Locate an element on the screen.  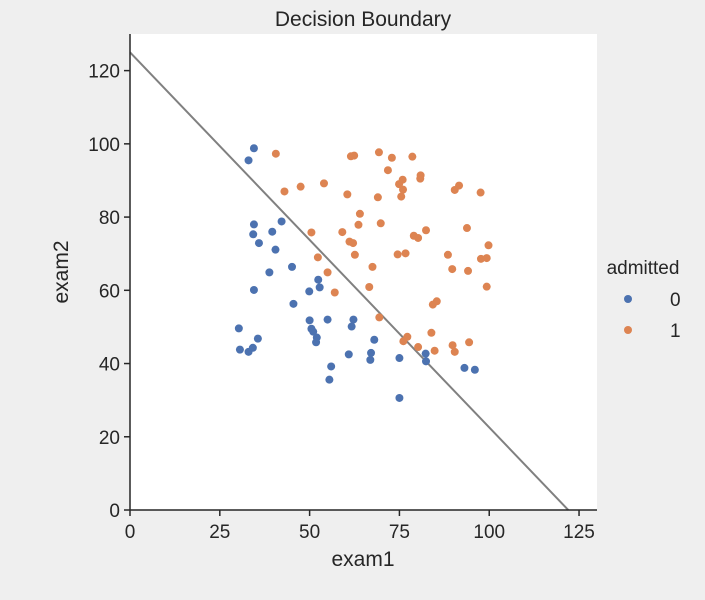
legend-label-1: 1 is located at coordinates (675, 331).